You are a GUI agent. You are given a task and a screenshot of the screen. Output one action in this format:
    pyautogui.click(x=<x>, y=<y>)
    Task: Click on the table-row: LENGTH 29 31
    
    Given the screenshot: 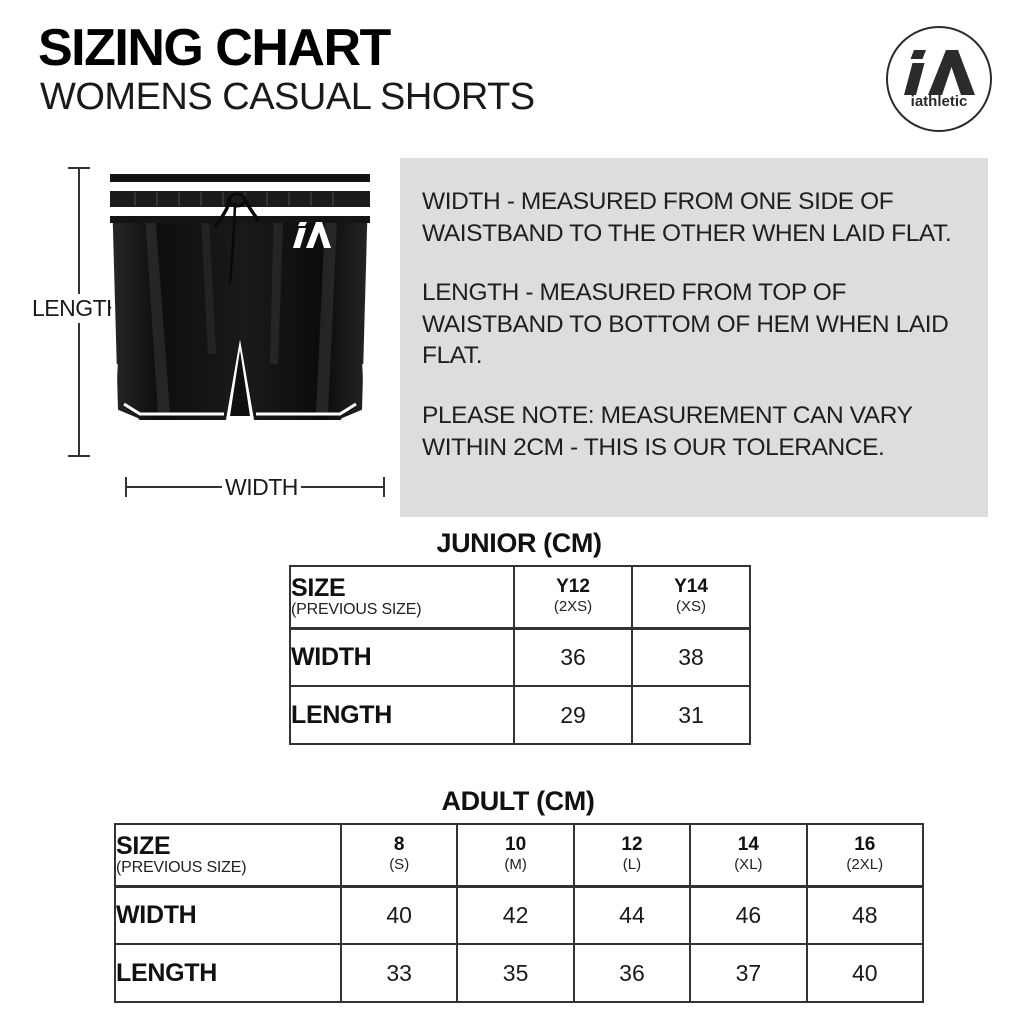 What is the action you would take?
    pyautogui.click(x=520, y=715)
    